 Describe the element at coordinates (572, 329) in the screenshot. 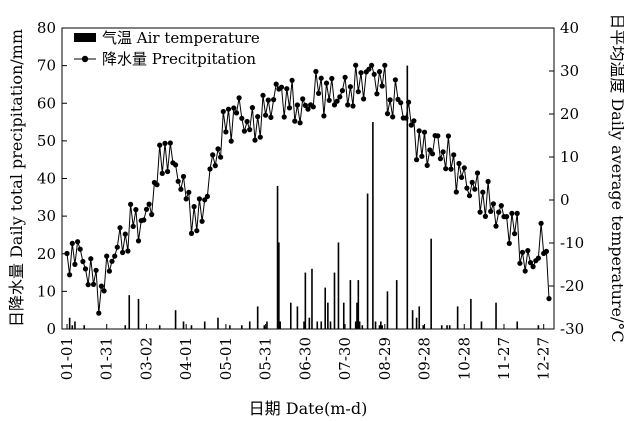

I see `right-tick-label: -30` at that location.